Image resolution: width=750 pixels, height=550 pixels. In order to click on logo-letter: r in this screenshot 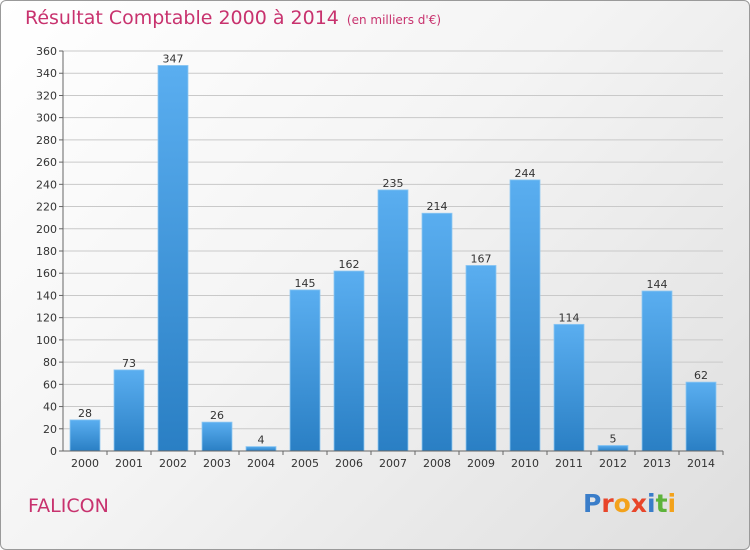, I will do `click(607, 503)`.